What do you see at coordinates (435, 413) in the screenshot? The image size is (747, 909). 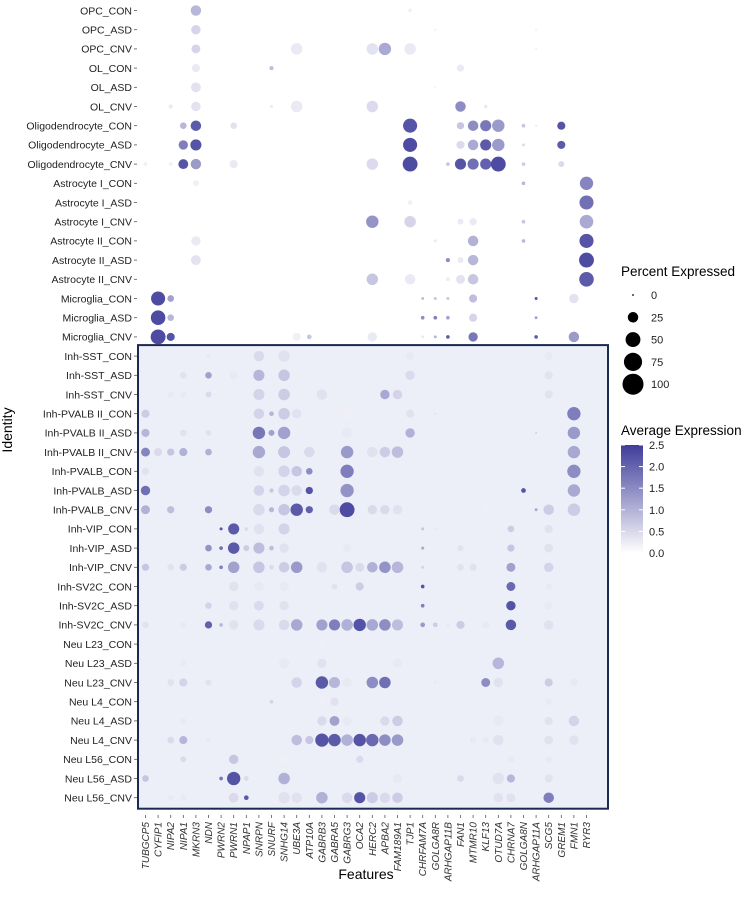 I see `dot-inh-pvalb-ii-con-golga8r` at bounding box center [435, 413].